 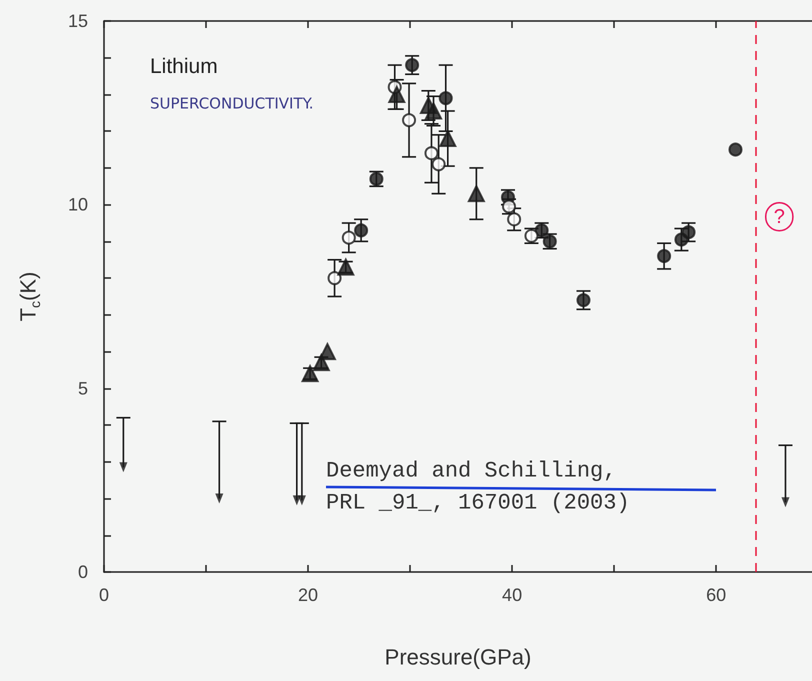 I want to click on y-tick-label: 10, so click(x=78, y=204).